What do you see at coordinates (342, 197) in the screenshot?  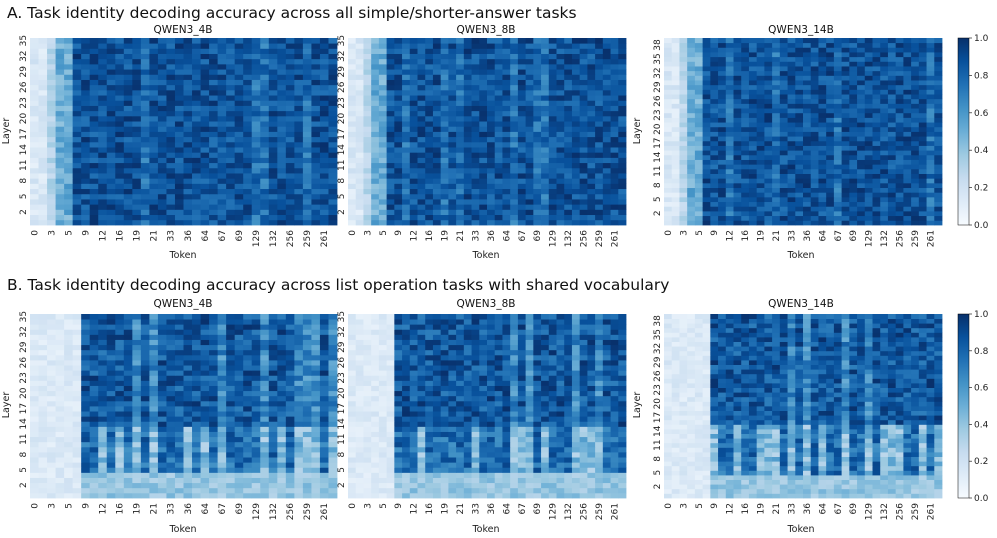 I see `y-tick-label: 5` at bounding box center [342, 197].